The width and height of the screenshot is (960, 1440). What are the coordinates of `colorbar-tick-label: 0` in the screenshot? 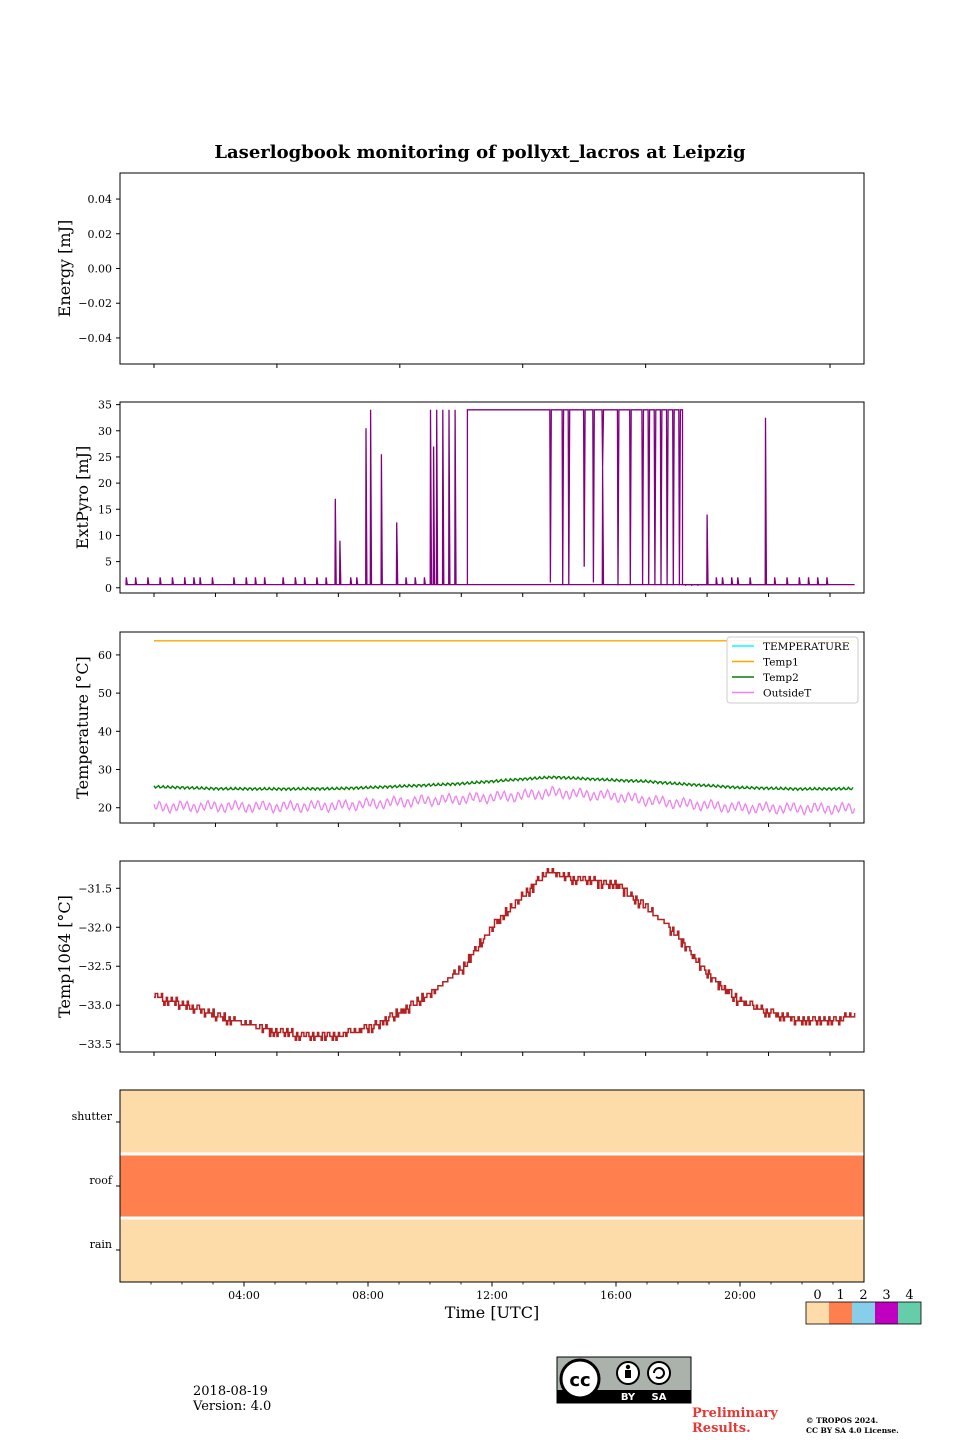 It's located at (817, 1295).